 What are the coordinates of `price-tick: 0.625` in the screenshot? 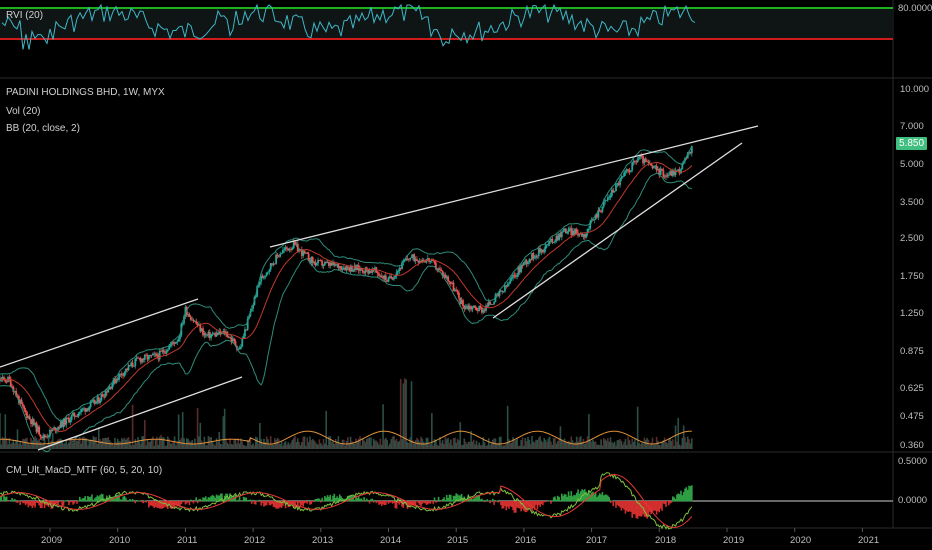 It's located at (912, 388).